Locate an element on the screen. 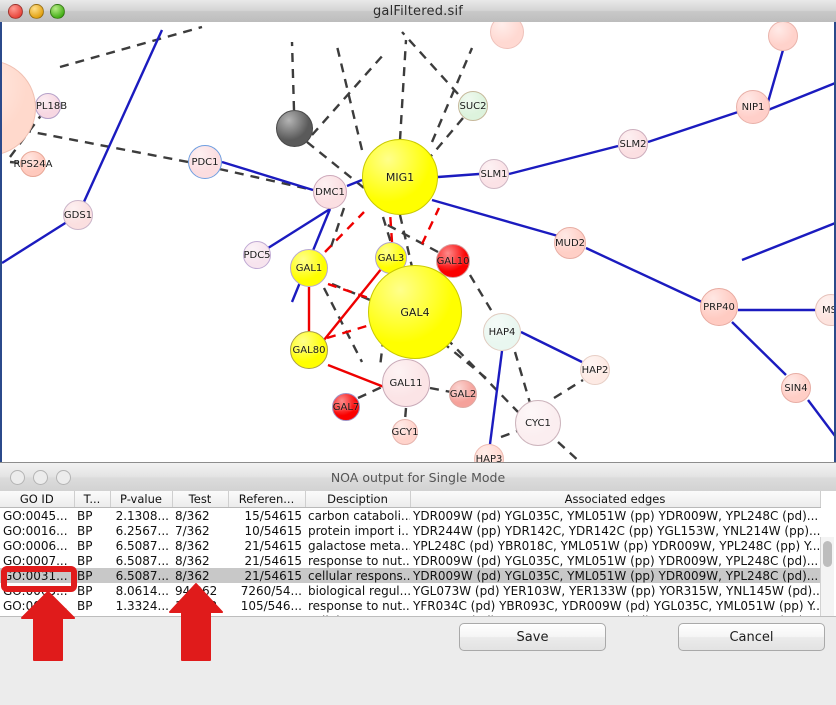  save-button: Save is located at coordinates (532, 637).